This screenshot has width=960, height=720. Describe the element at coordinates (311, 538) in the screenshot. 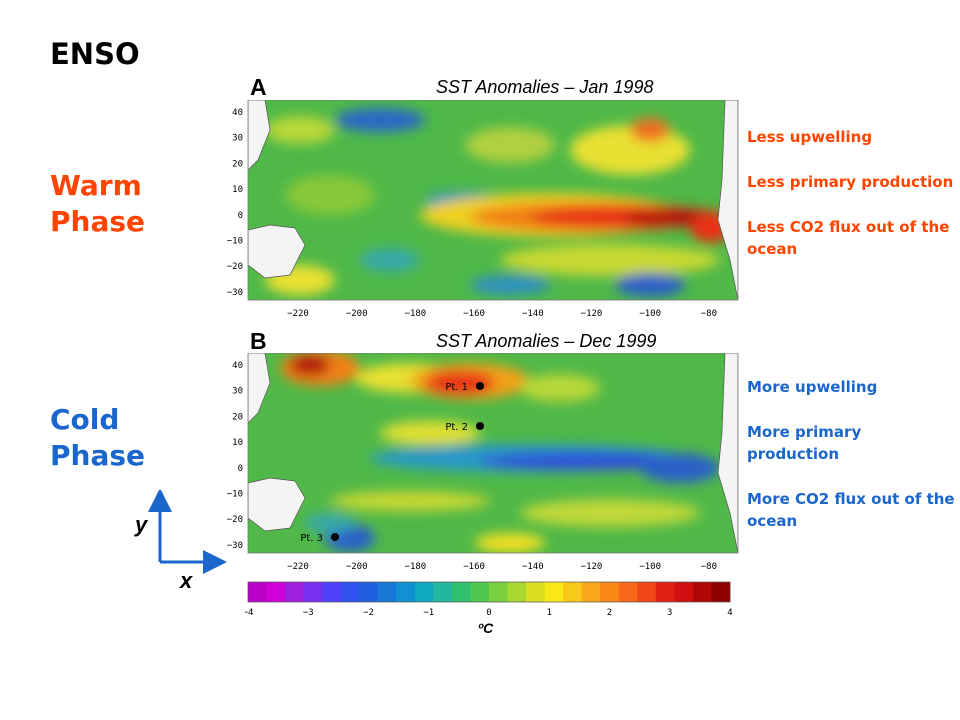

I see `point-3-label: Pt. 3` at that location.